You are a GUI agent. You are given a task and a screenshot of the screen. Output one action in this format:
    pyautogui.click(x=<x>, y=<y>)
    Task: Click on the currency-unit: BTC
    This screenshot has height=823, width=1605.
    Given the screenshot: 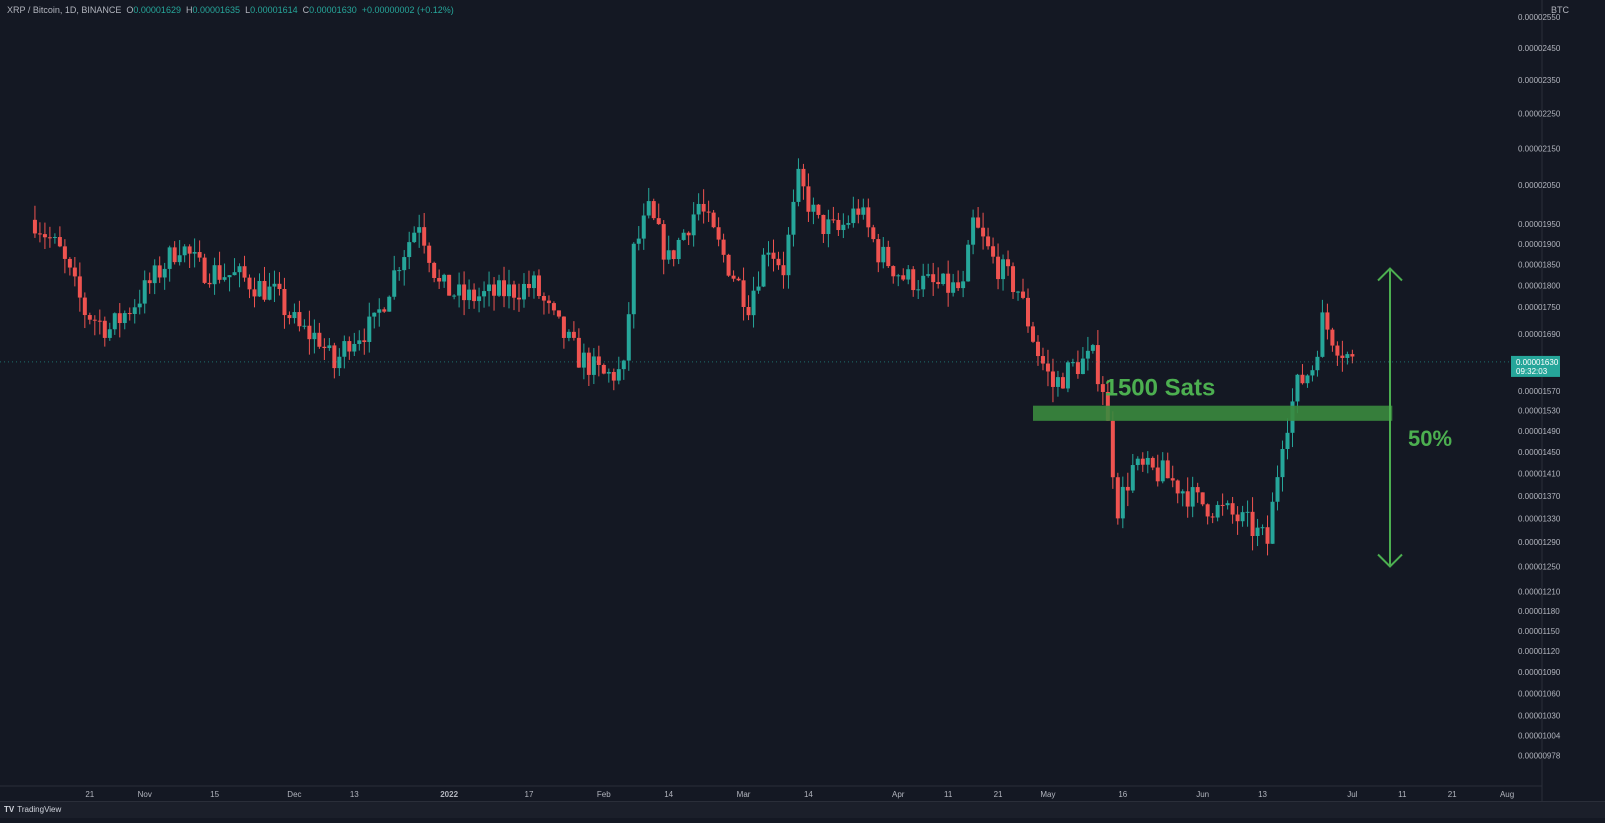 What is the action you would take?
    pyautogui.click(x=1560, y=10)
    